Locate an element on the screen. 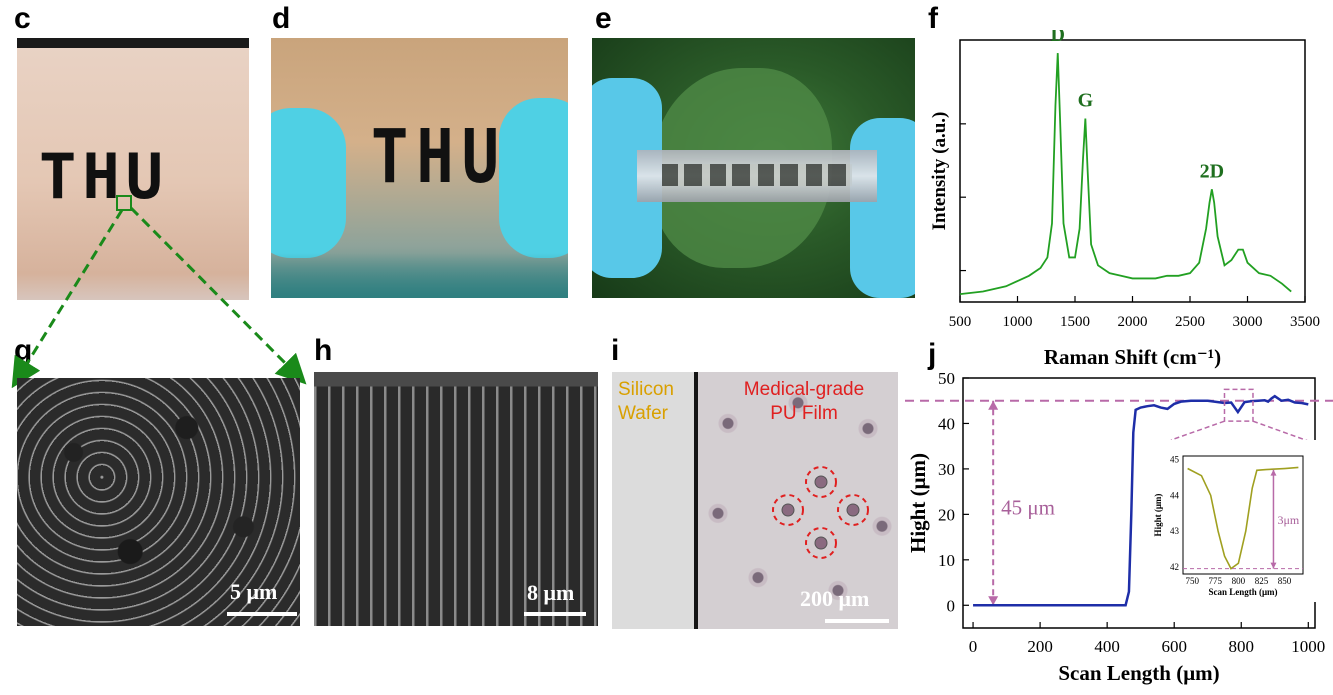 This screenshot has height=695, width=1333. zoom-arrows is located at coordinates (159, 292).